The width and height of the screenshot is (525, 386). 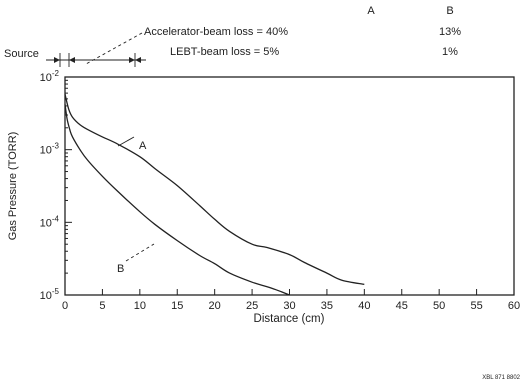 I want to click on x-tick-label: 5, so click(x=102, y=306).